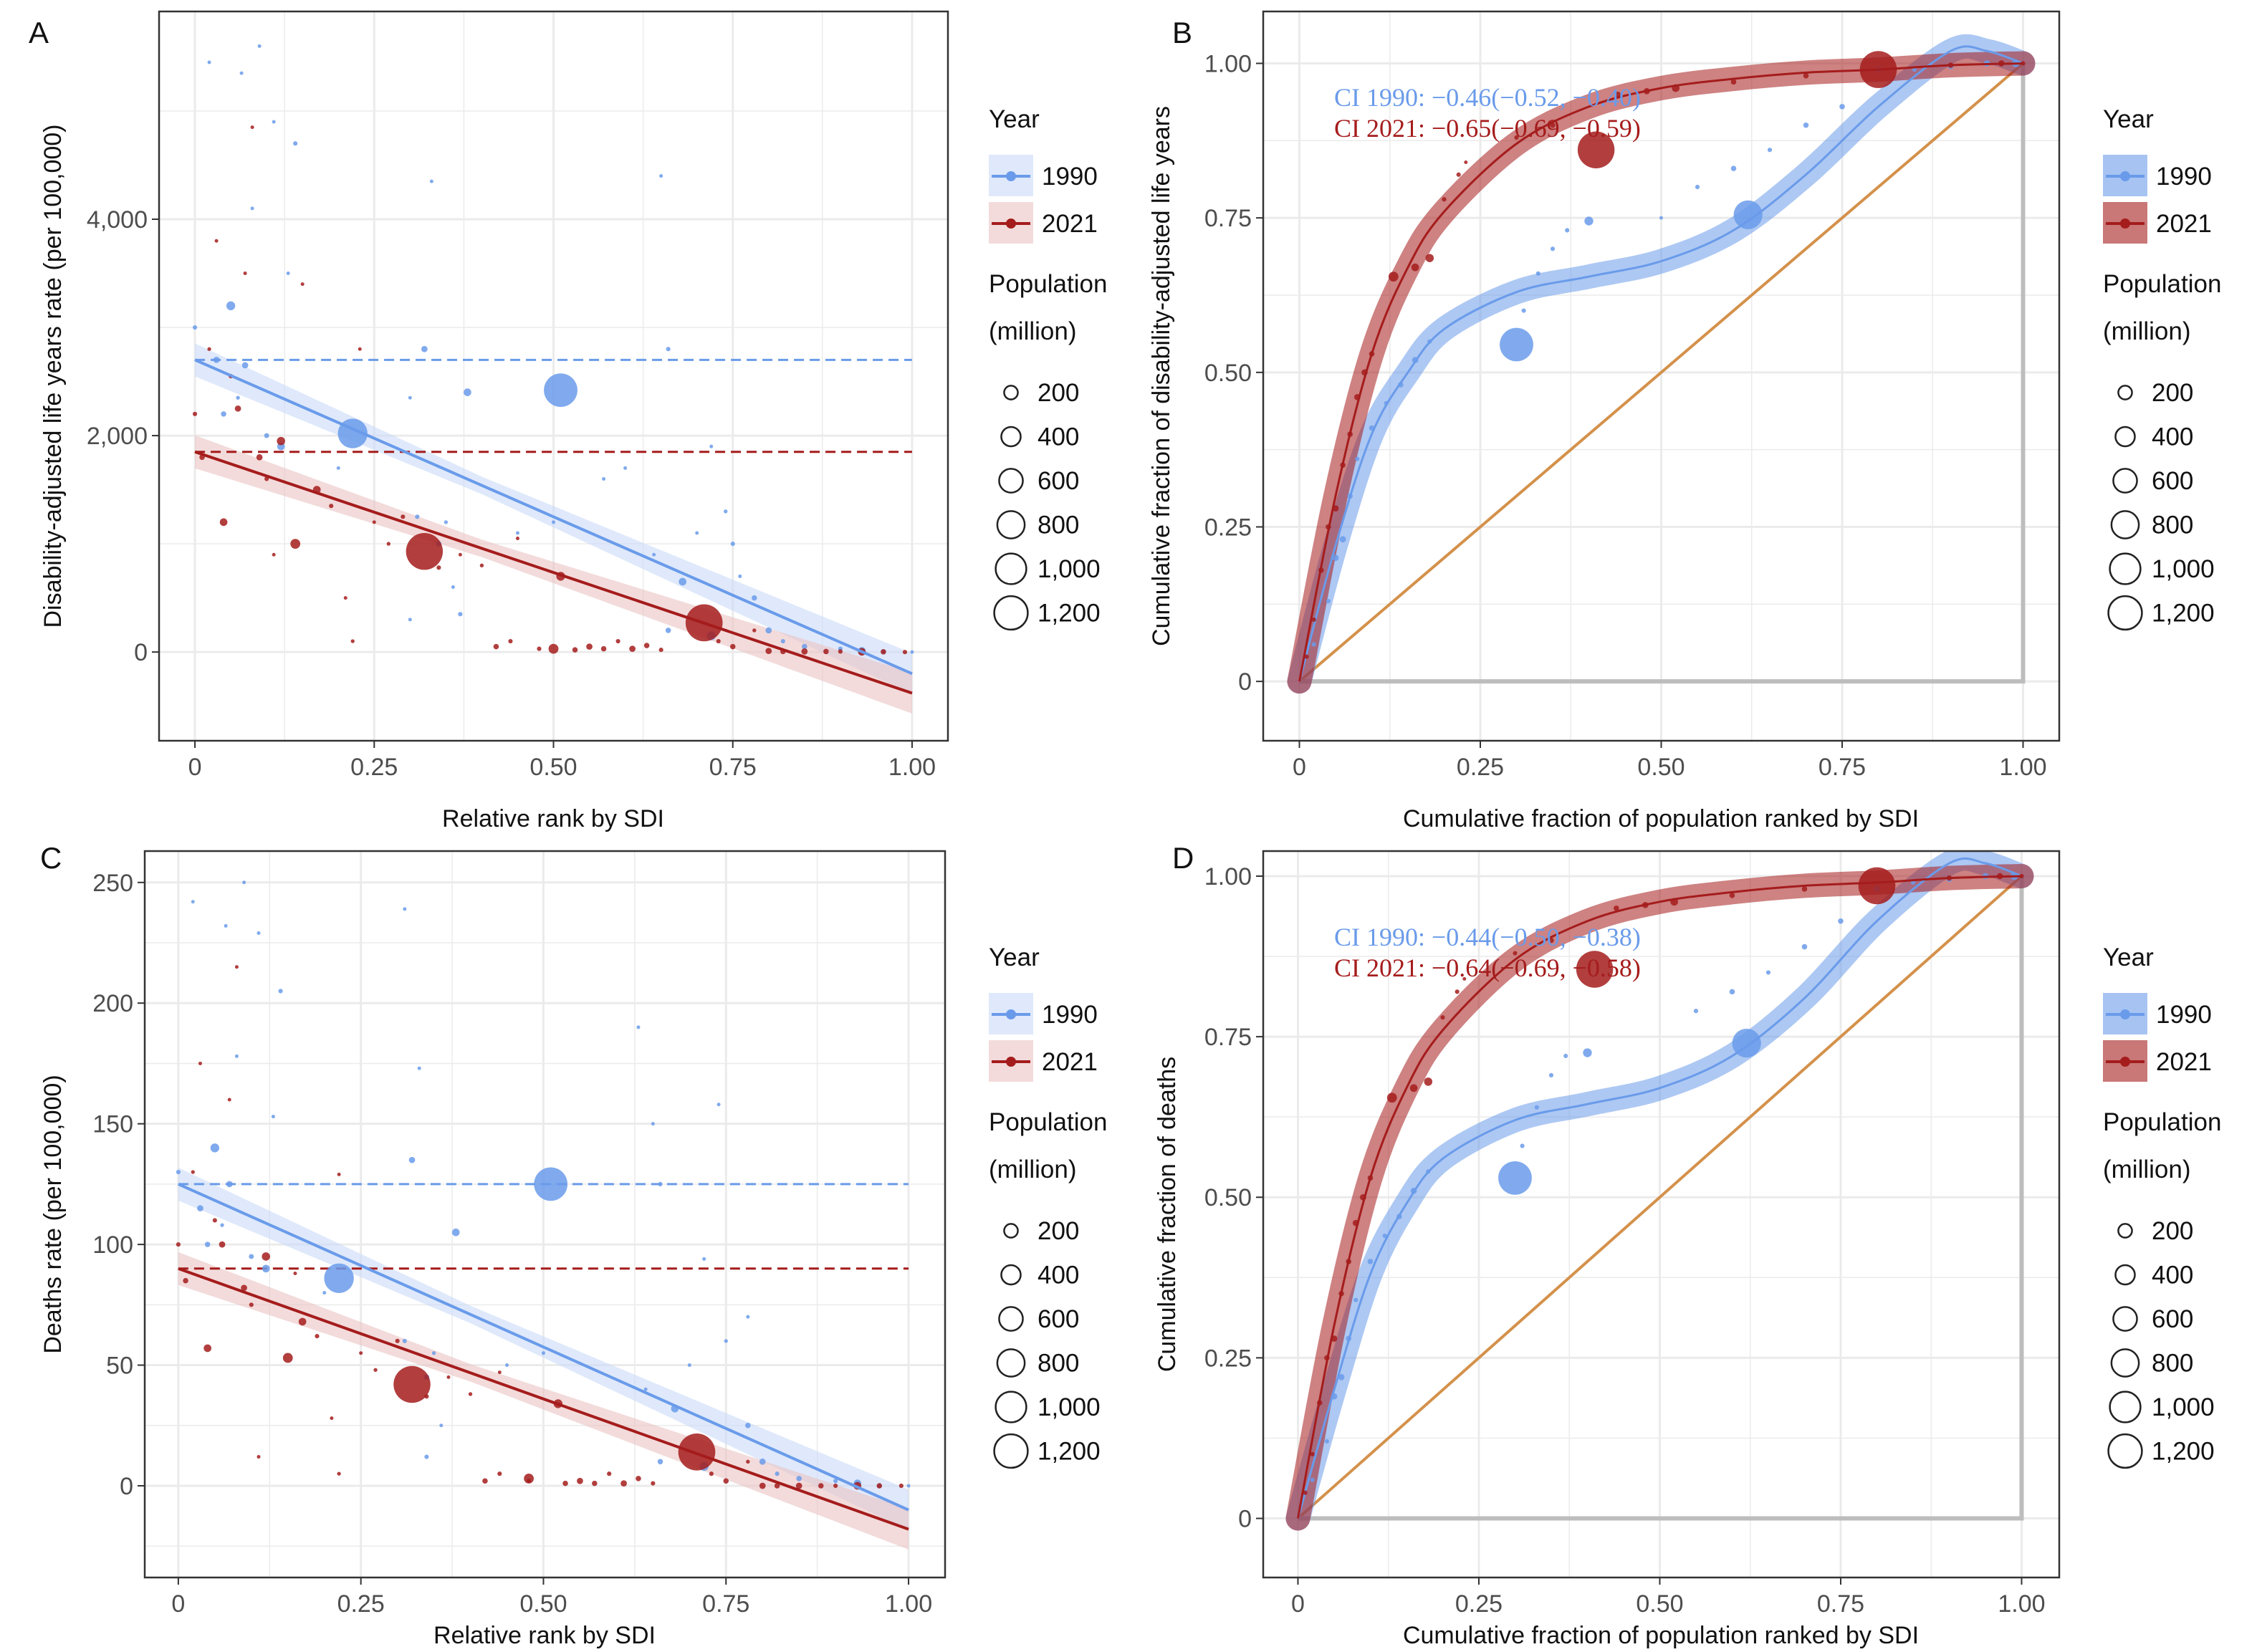 Image resolution: width=2257 pixels, height=1652 pixels. What do you see at coordinates (51, 858) in the screenshot?
I see `panel-letter: C` at bounding box center [51, 858].